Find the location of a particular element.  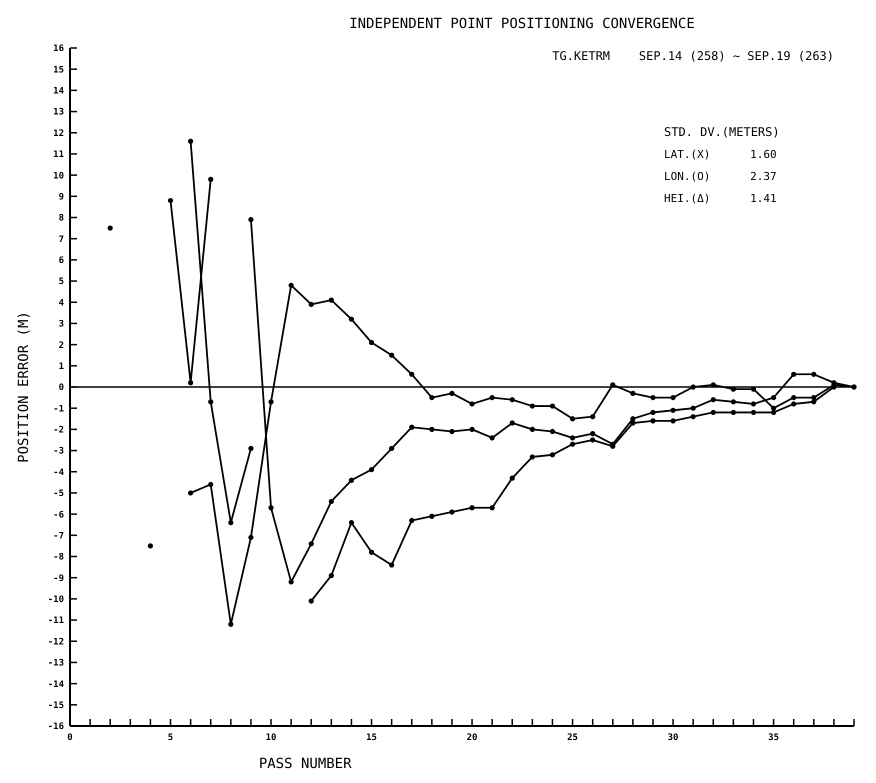

x-tick-label: 10 is located at coordinates (271, 738).